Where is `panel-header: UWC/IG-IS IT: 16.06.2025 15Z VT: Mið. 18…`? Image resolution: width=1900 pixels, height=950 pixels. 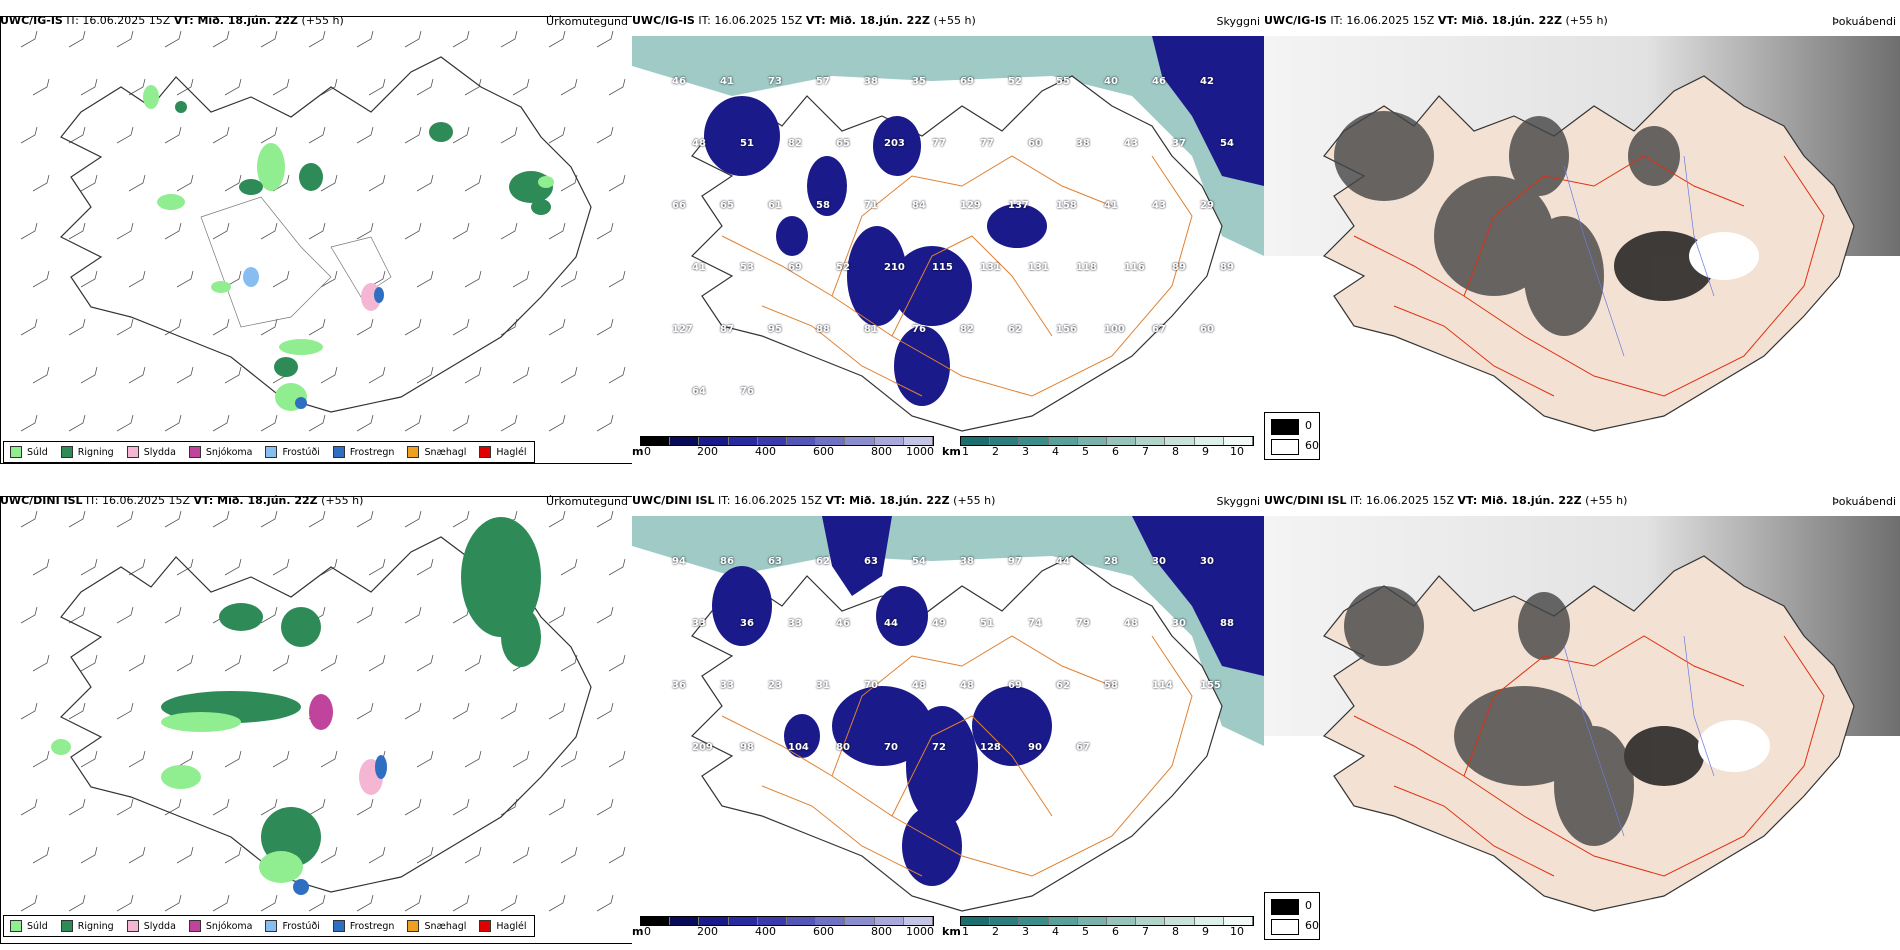
panel-header: UWC/IG-IS IT: 16.06.2025 15Z VT: Mið. 18… is located at coordinates (172, 22).